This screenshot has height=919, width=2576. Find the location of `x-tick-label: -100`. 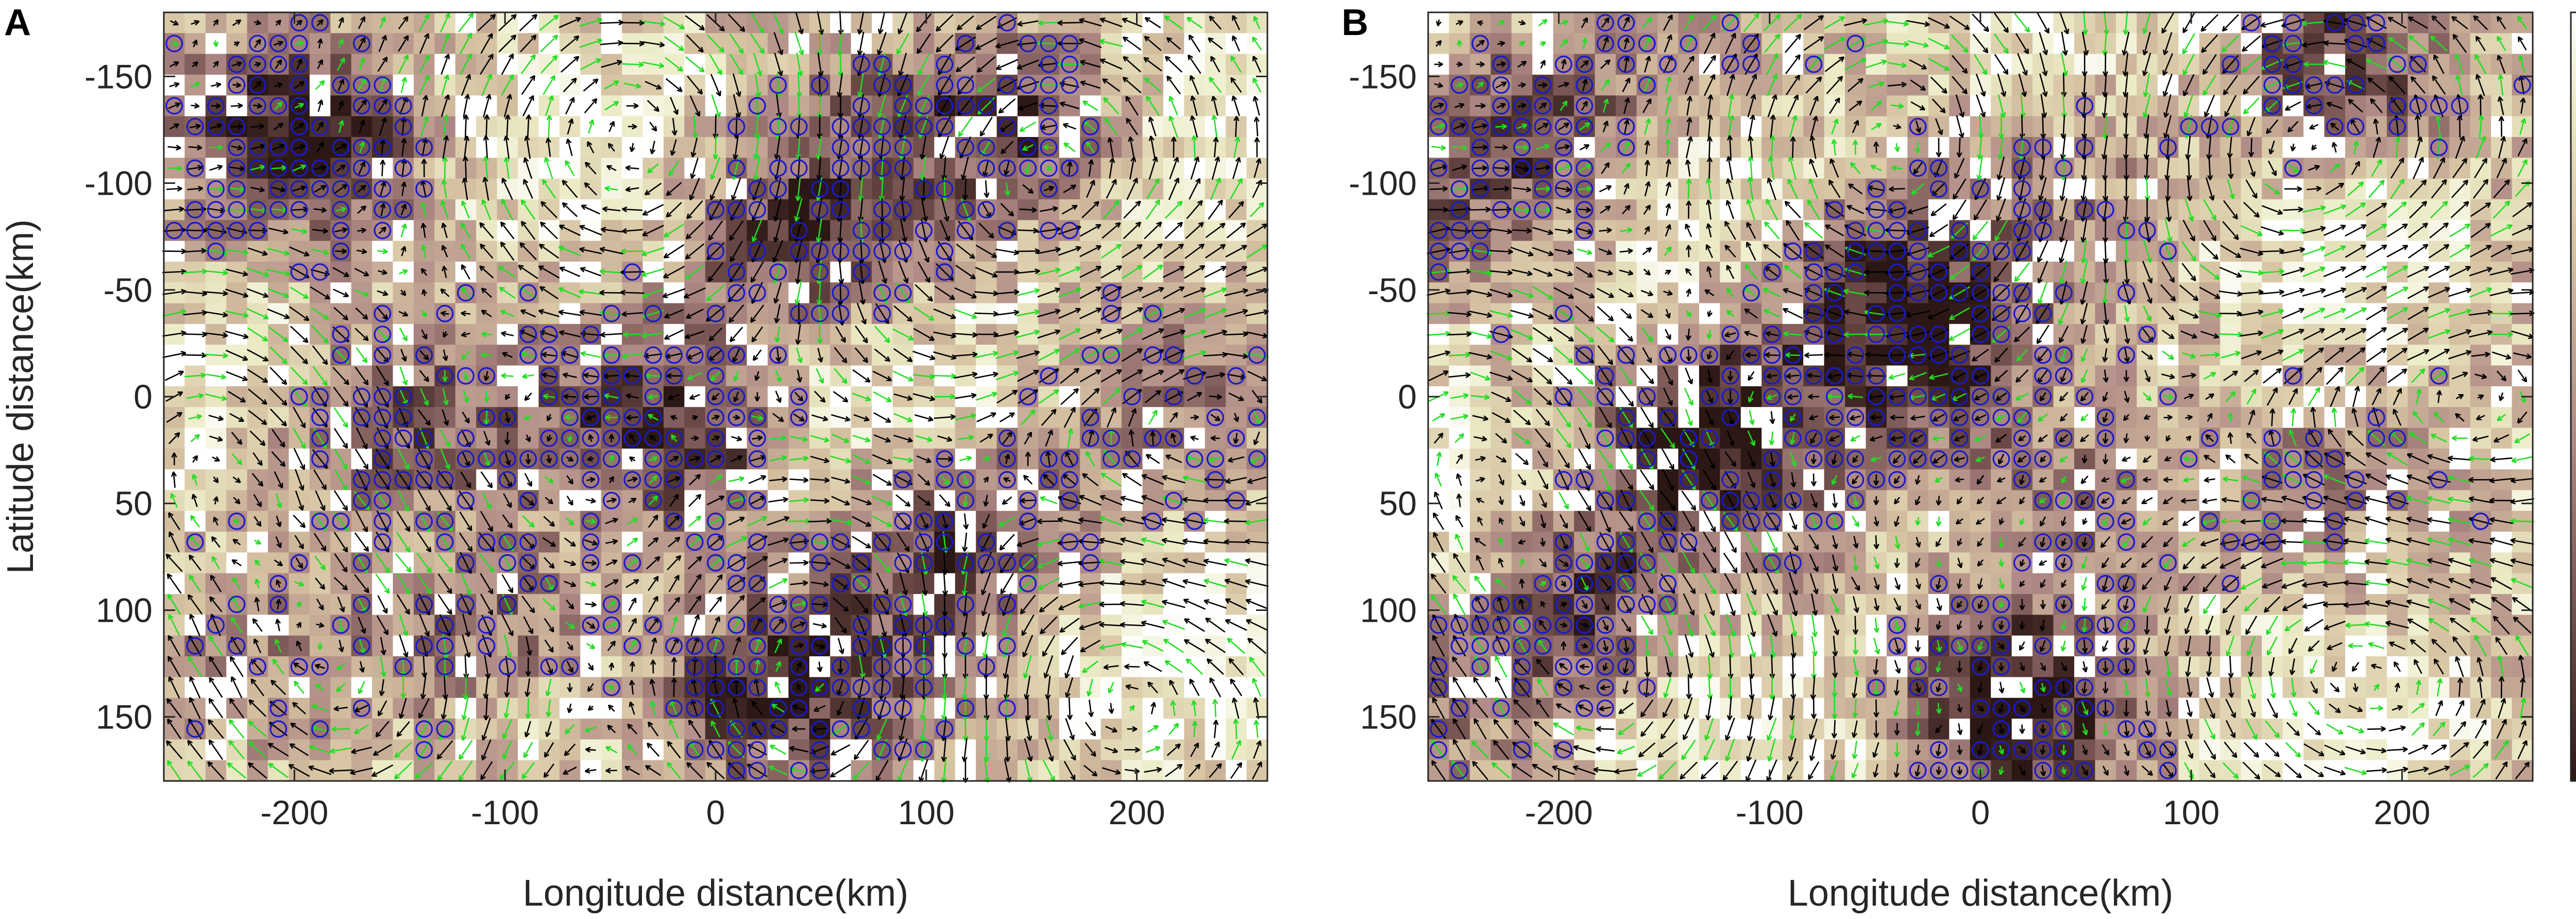

x-tick-label: -100 is located at coordinates (505, 812).